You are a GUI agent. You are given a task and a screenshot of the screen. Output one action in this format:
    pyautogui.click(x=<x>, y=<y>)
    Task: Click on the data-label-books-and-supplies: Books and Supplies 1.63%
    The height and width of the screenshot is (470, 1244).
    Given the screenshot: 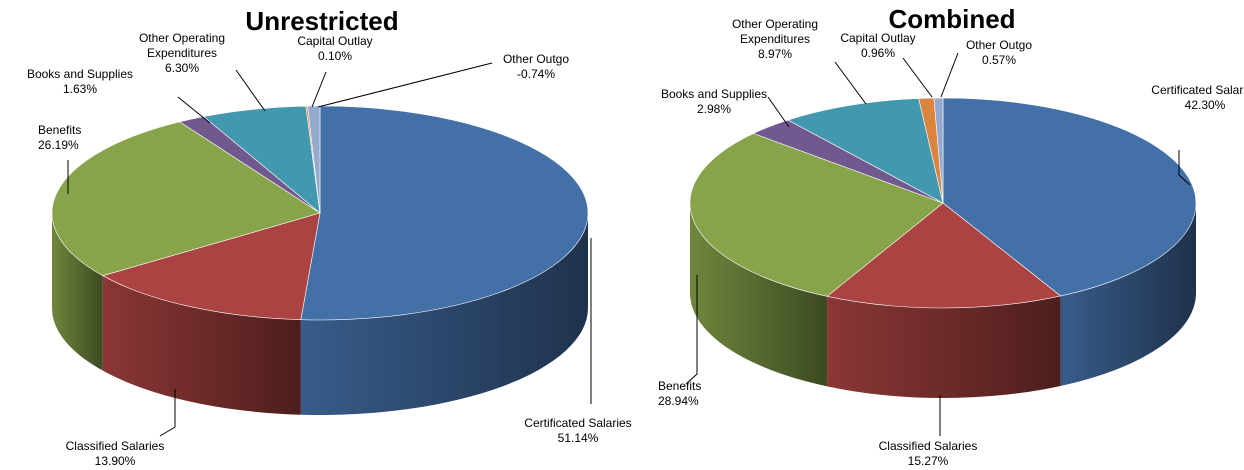 What is the action you would take?
    pyautogui.click(x=80, y=81)
    